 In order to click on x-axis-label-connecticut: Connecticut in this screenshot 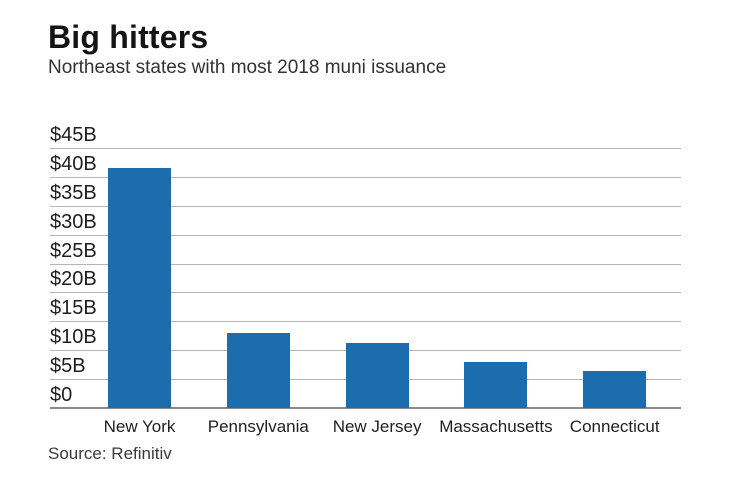, I will do `click(614, 426)`.